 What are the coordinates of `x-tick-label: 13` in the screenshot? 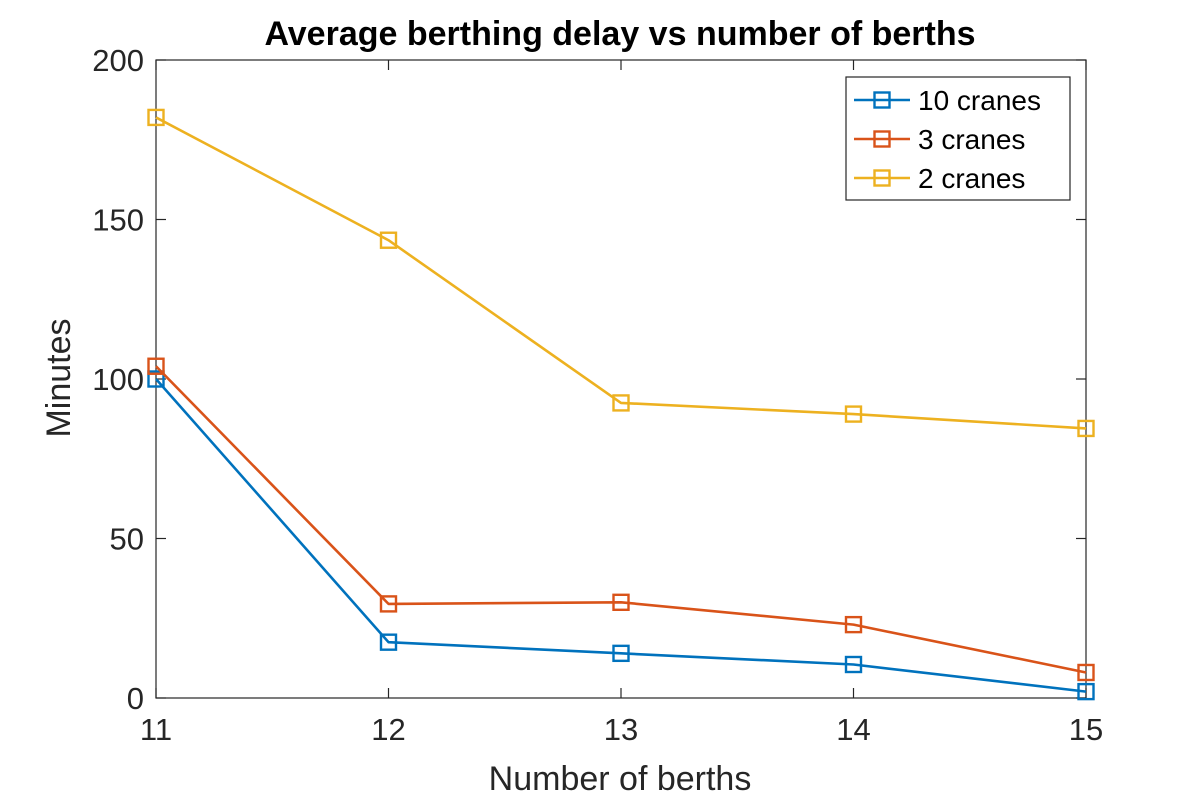 It's located at (621, 729).